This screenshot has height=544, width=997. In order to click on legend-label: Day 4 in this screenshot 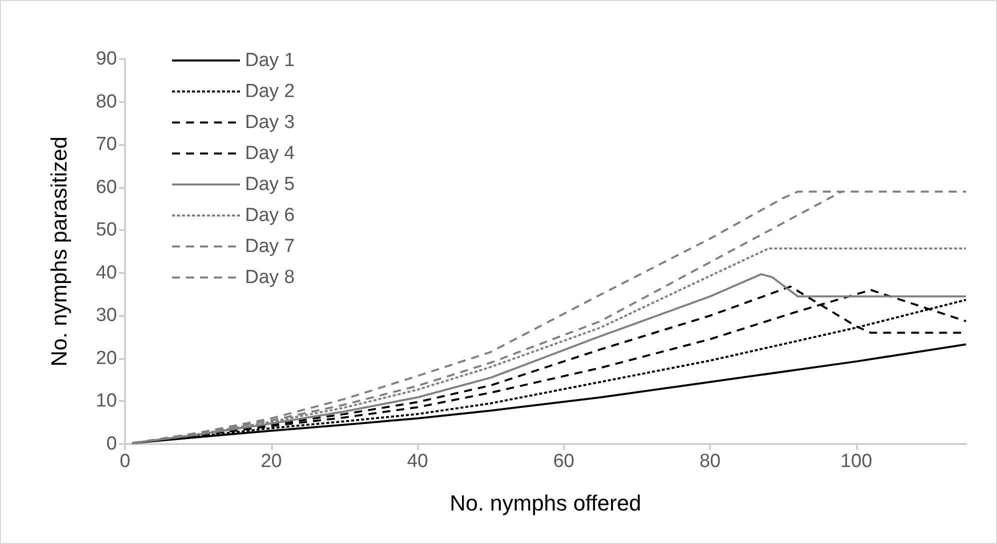, I will do `click(270, 153)`.